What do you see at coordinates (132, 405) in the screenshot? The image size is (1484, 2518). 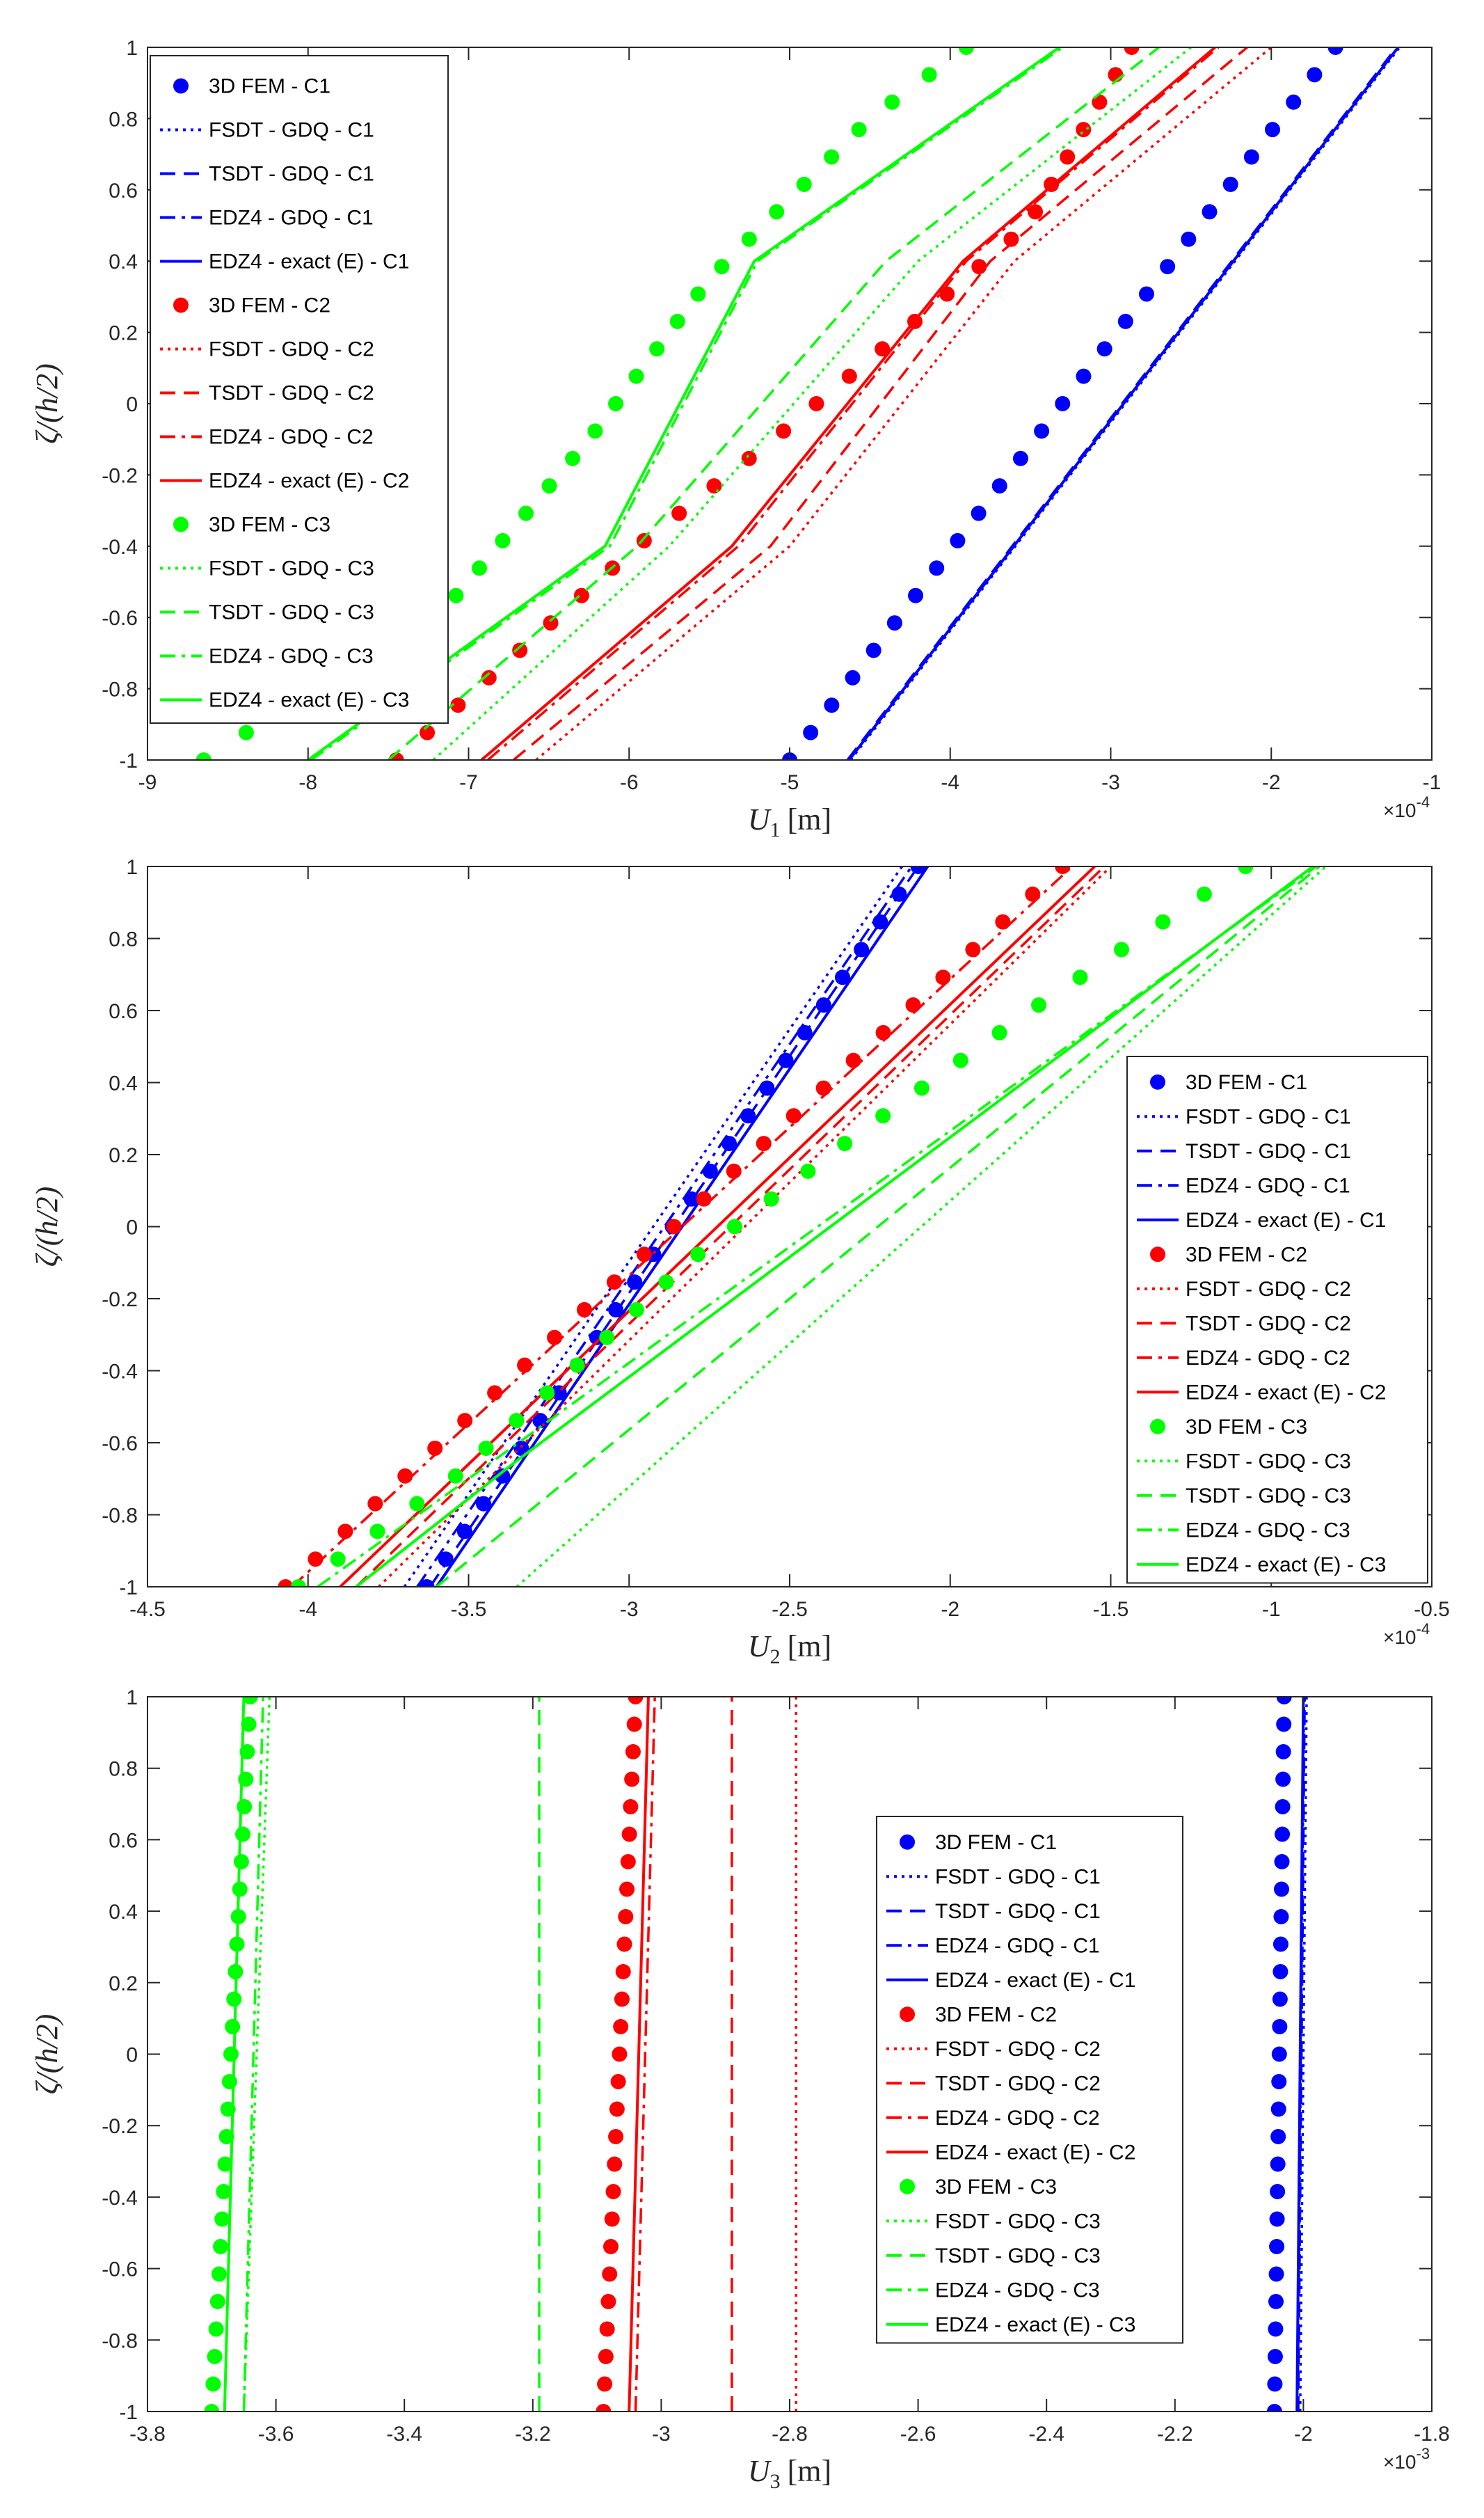 I see `y-tick-label: 0` at bounding box center [132, 405].